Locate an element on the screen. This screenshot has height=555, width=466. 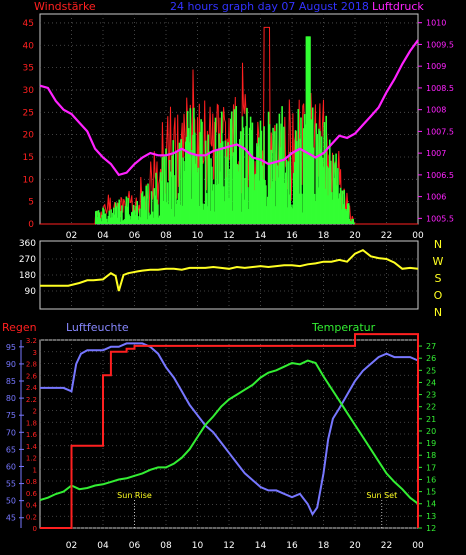
rain-tick-label: 1.6 is located at coordinates (32, 435).